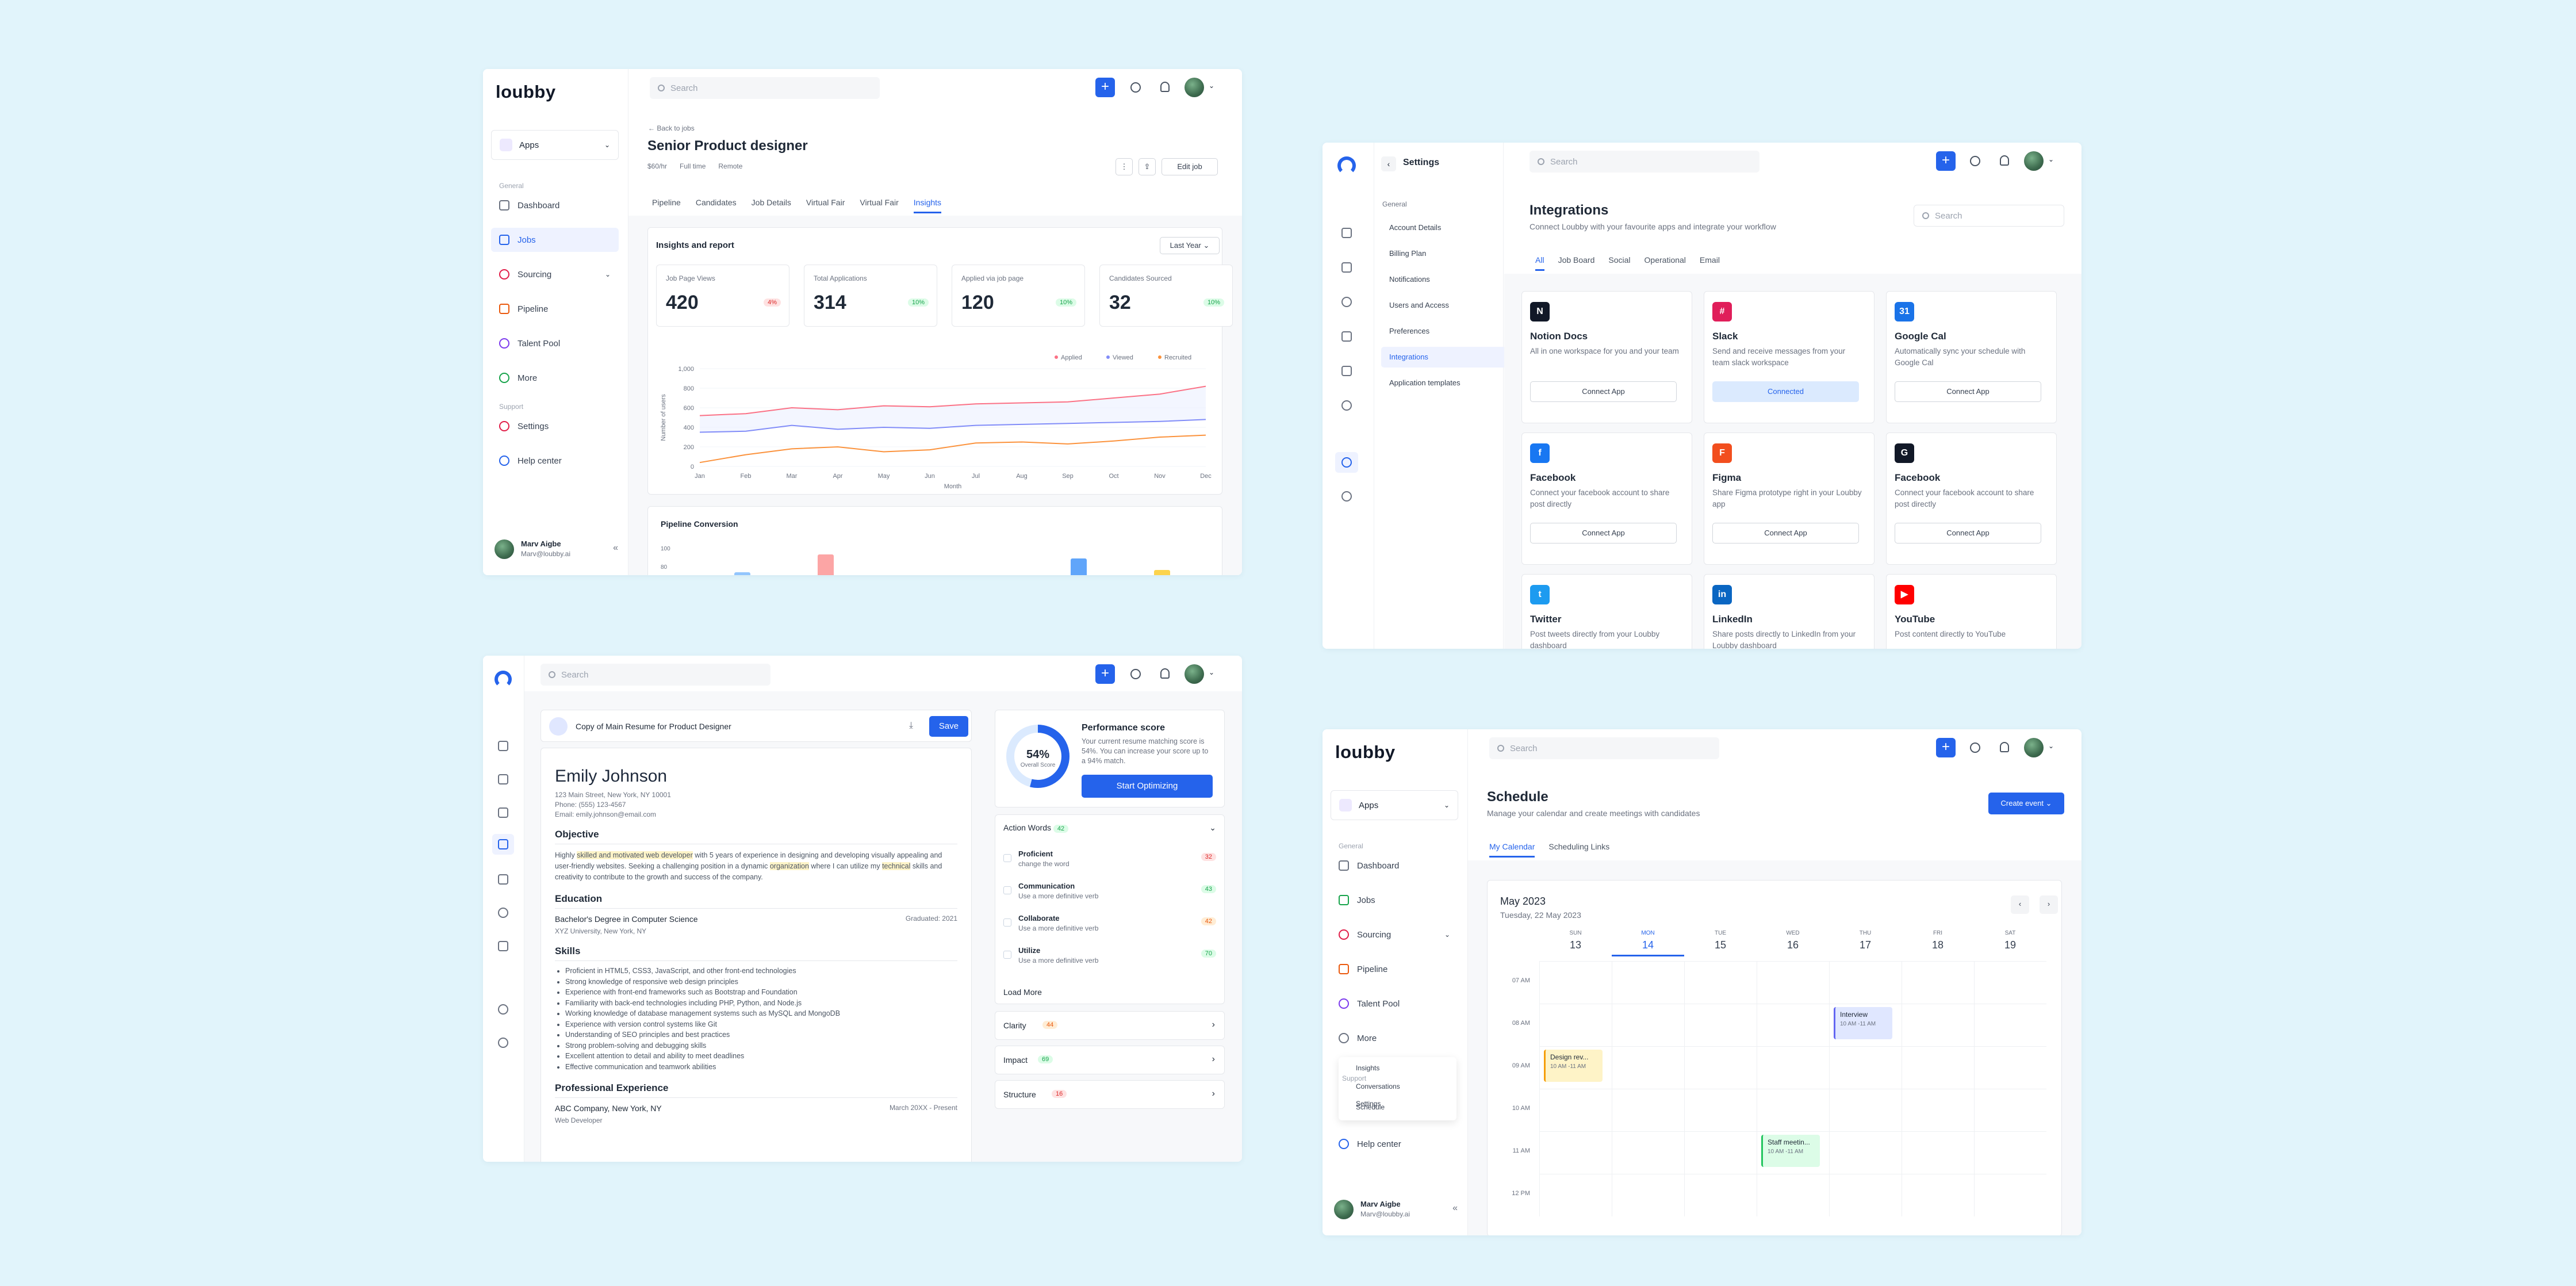  What do you see at coordinates (1790, 1151) in the screenshot?
I see `event: Staff meetin... 10 AM -11 AM` at bounding box center [1790, 1151].